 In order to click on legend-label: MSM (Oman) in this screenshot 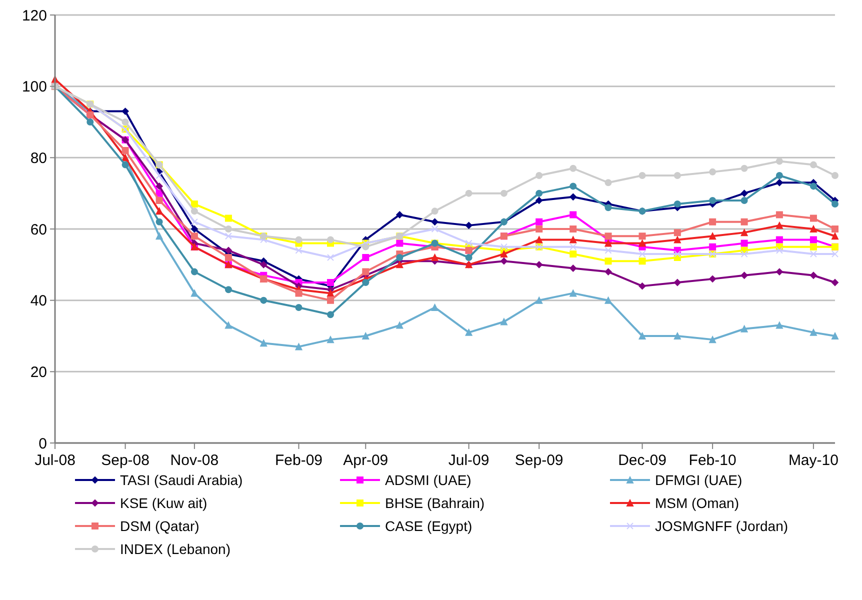, I will do `click(697, 502)`.